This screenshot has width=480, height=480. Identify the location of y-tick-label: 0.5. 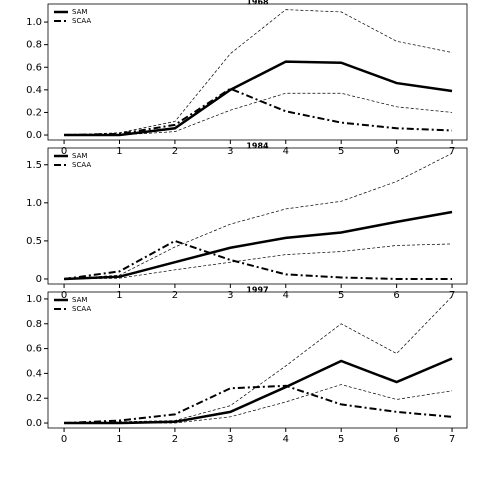
(34, 241).